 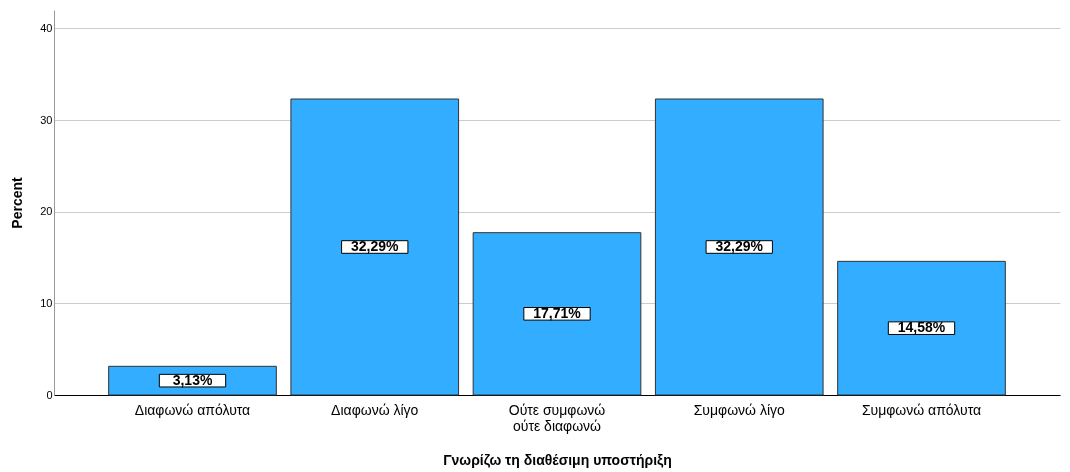 I want to click on x-tick-label: Ούτε συμφωνώ ούτε διαφωνώ, so click(x=557, y=417).